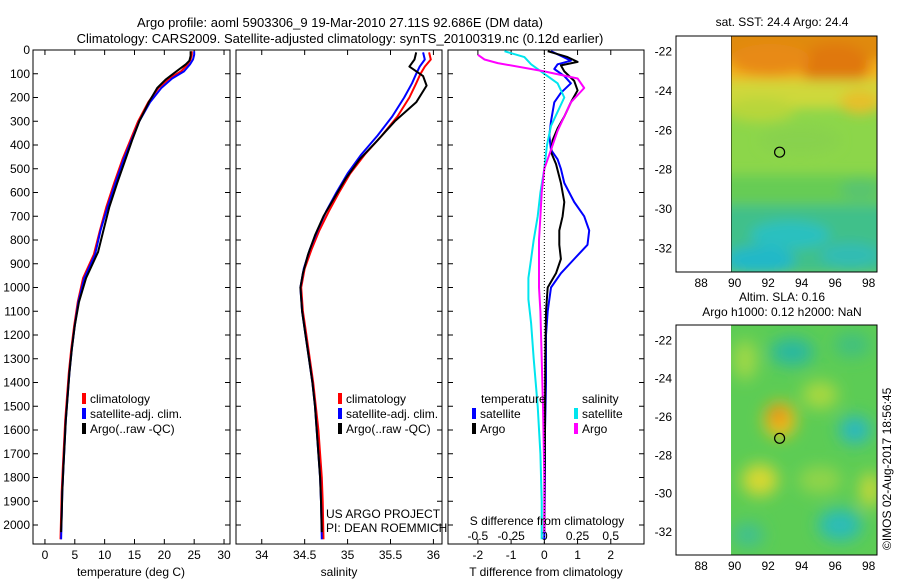 The image size is (900, 580). What do you see at coordinates (20, 145) in the screenshot?
I see `y-tick-label: 400` at bounding box center [20, 145].